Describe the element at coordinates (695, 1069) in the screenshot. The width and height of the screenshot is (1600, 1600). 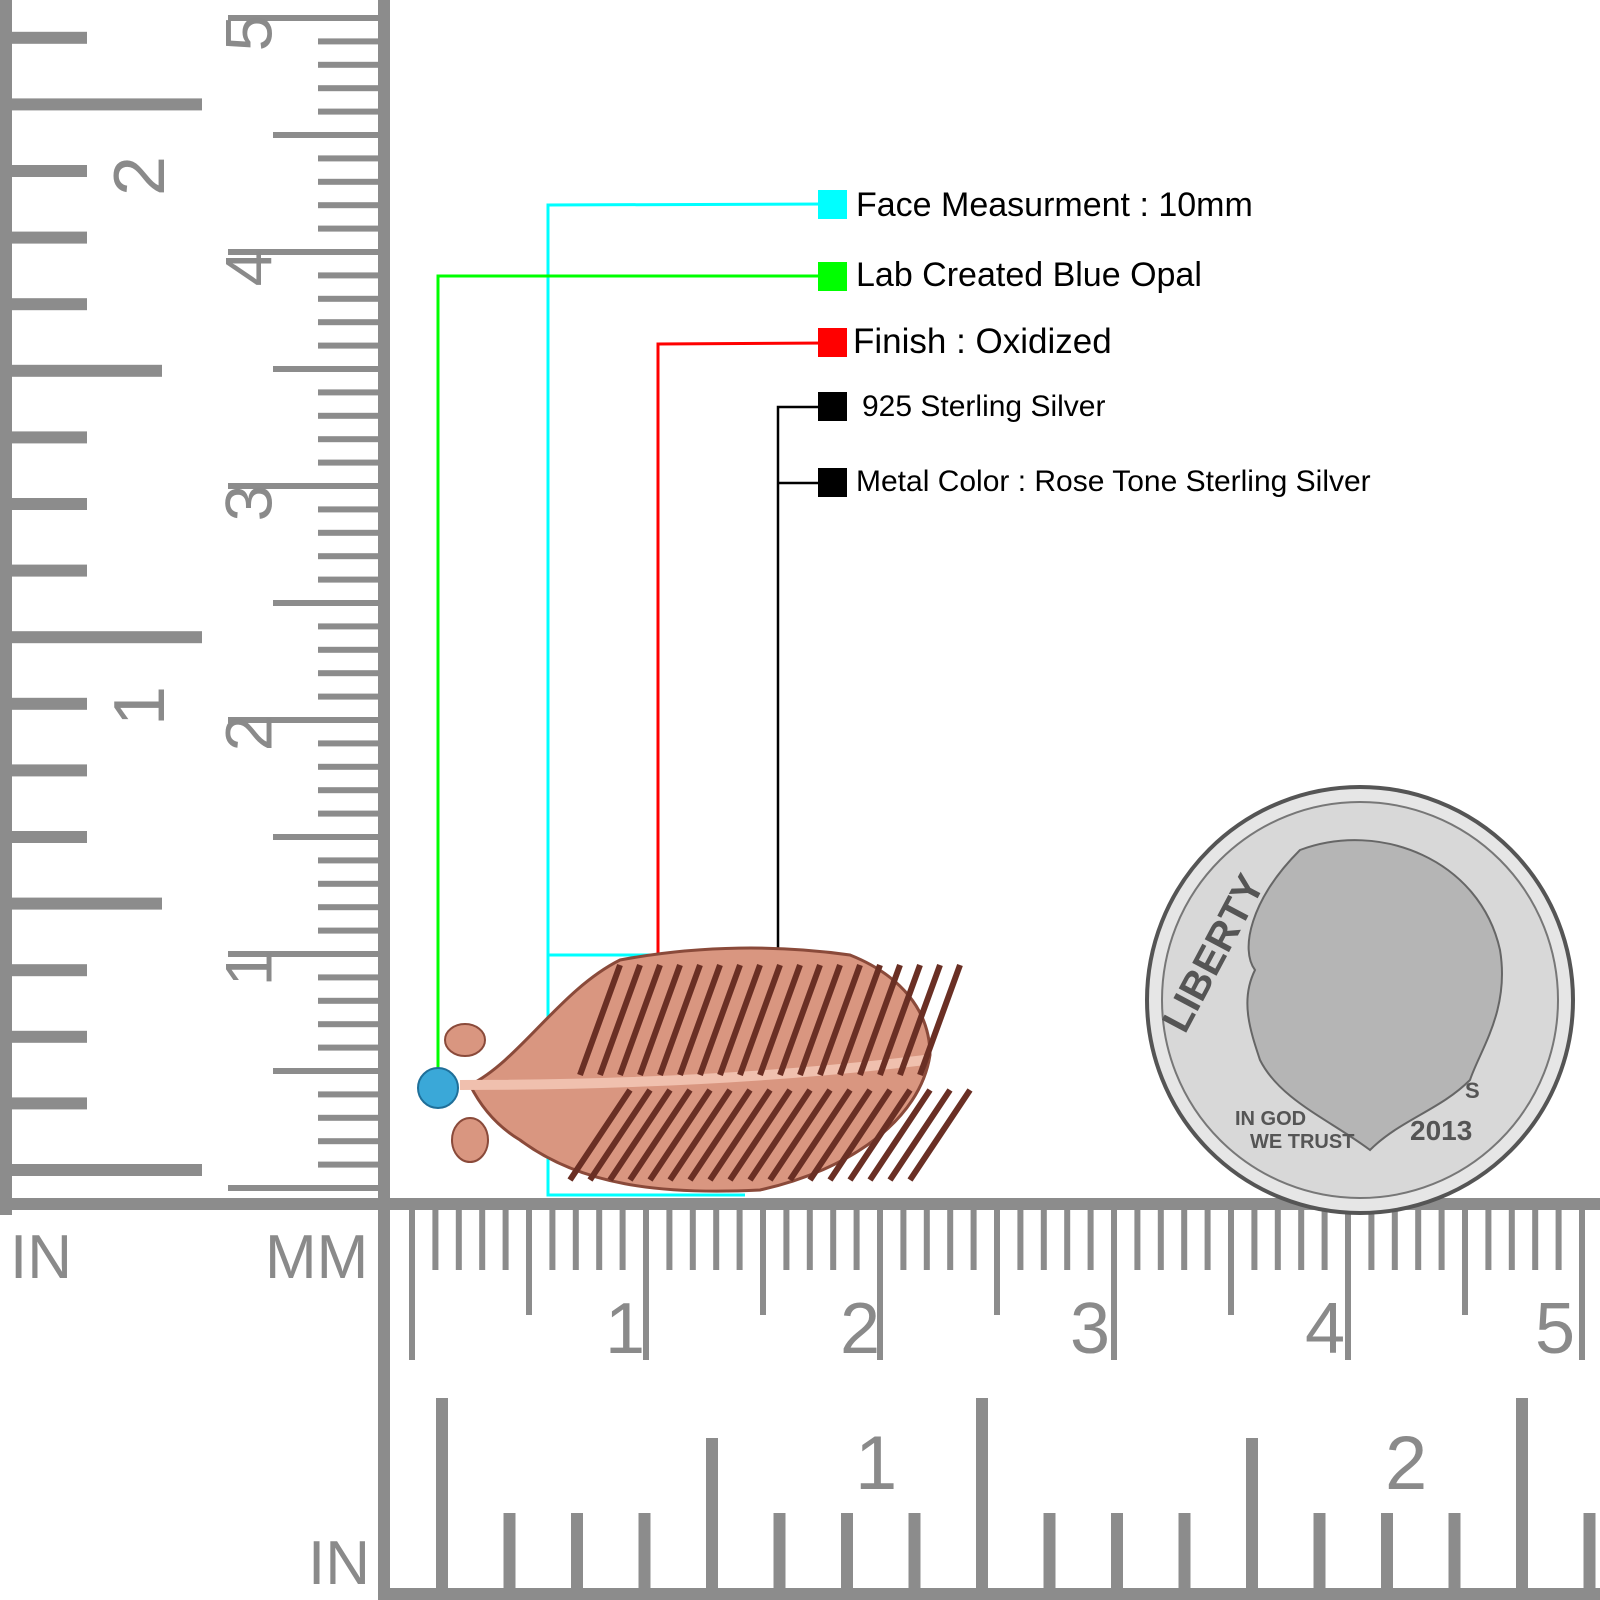
I see `feather-ring` at that location.